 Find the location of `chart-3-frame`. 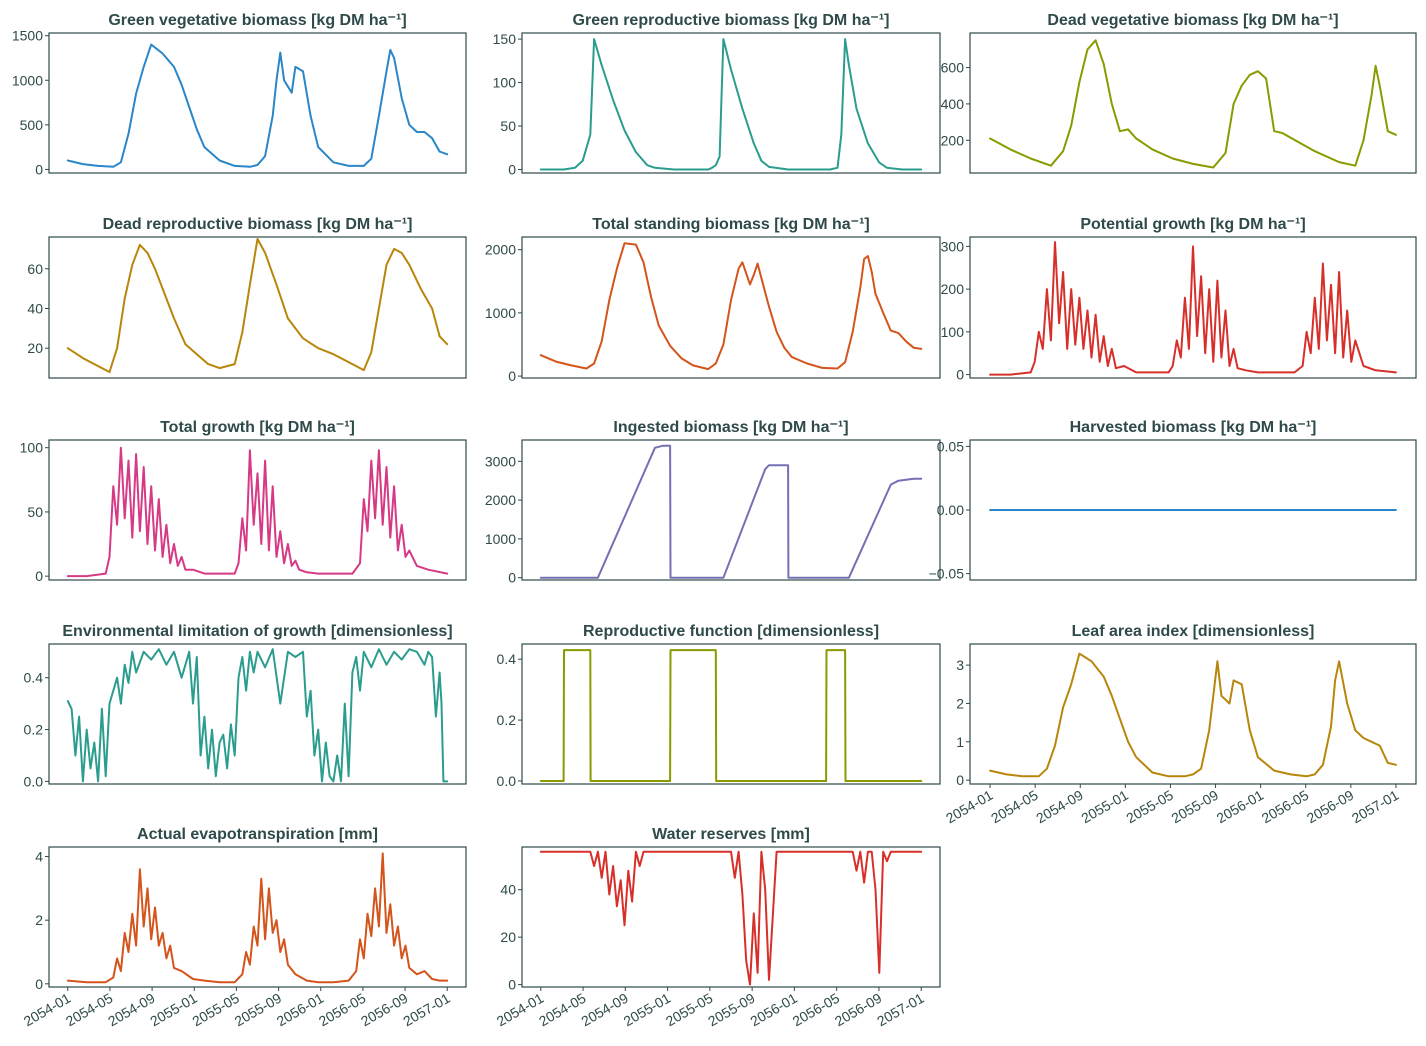

chart-3-frame is located at coordinates (1193, 103).